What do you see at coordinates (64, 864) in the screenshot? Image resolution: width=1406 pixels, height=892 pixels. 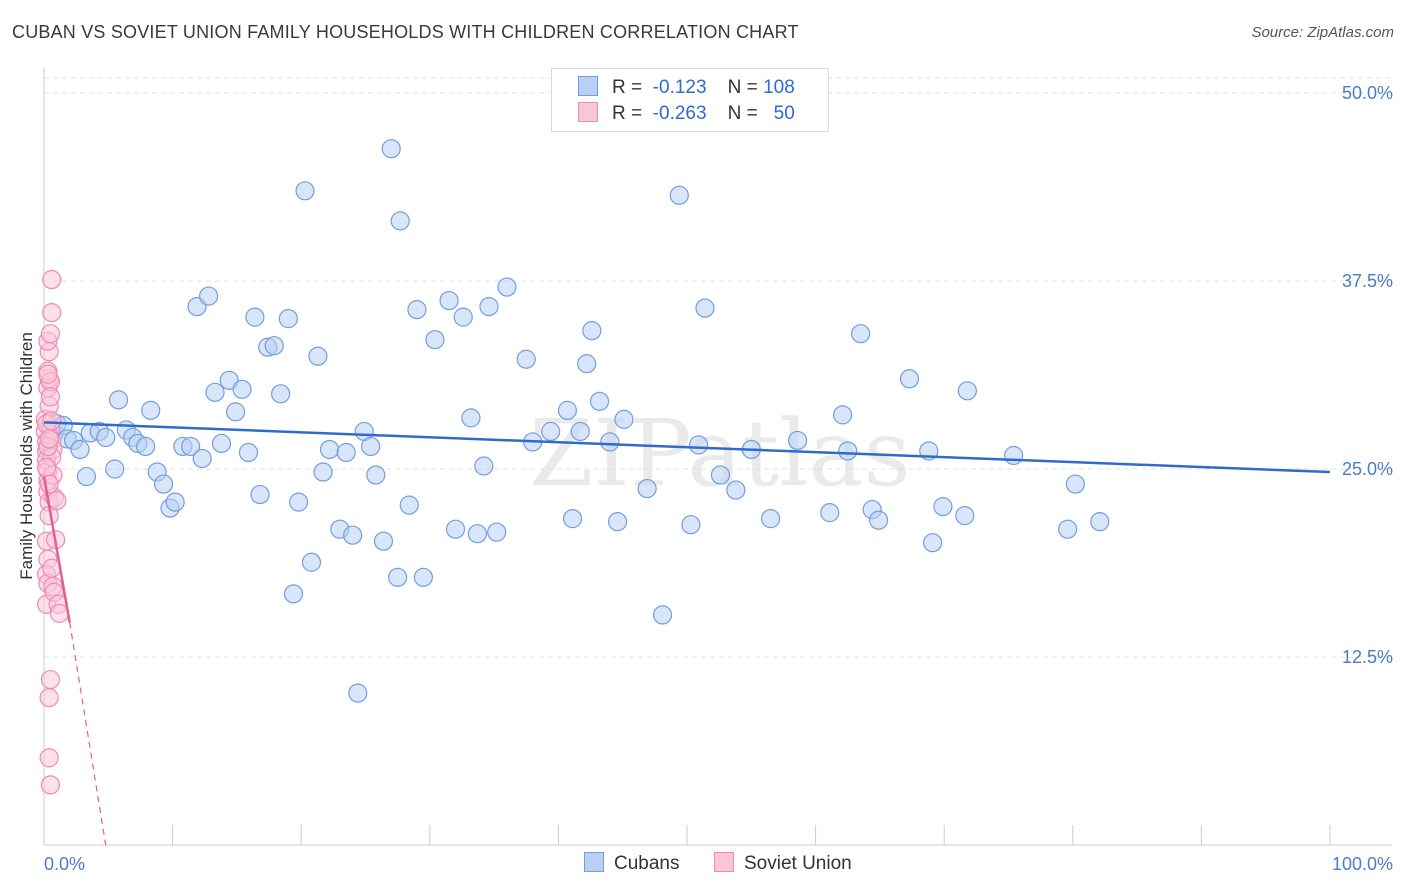 I see `x-tick-label-min: 0.0%` at bounding box center [64, 864].